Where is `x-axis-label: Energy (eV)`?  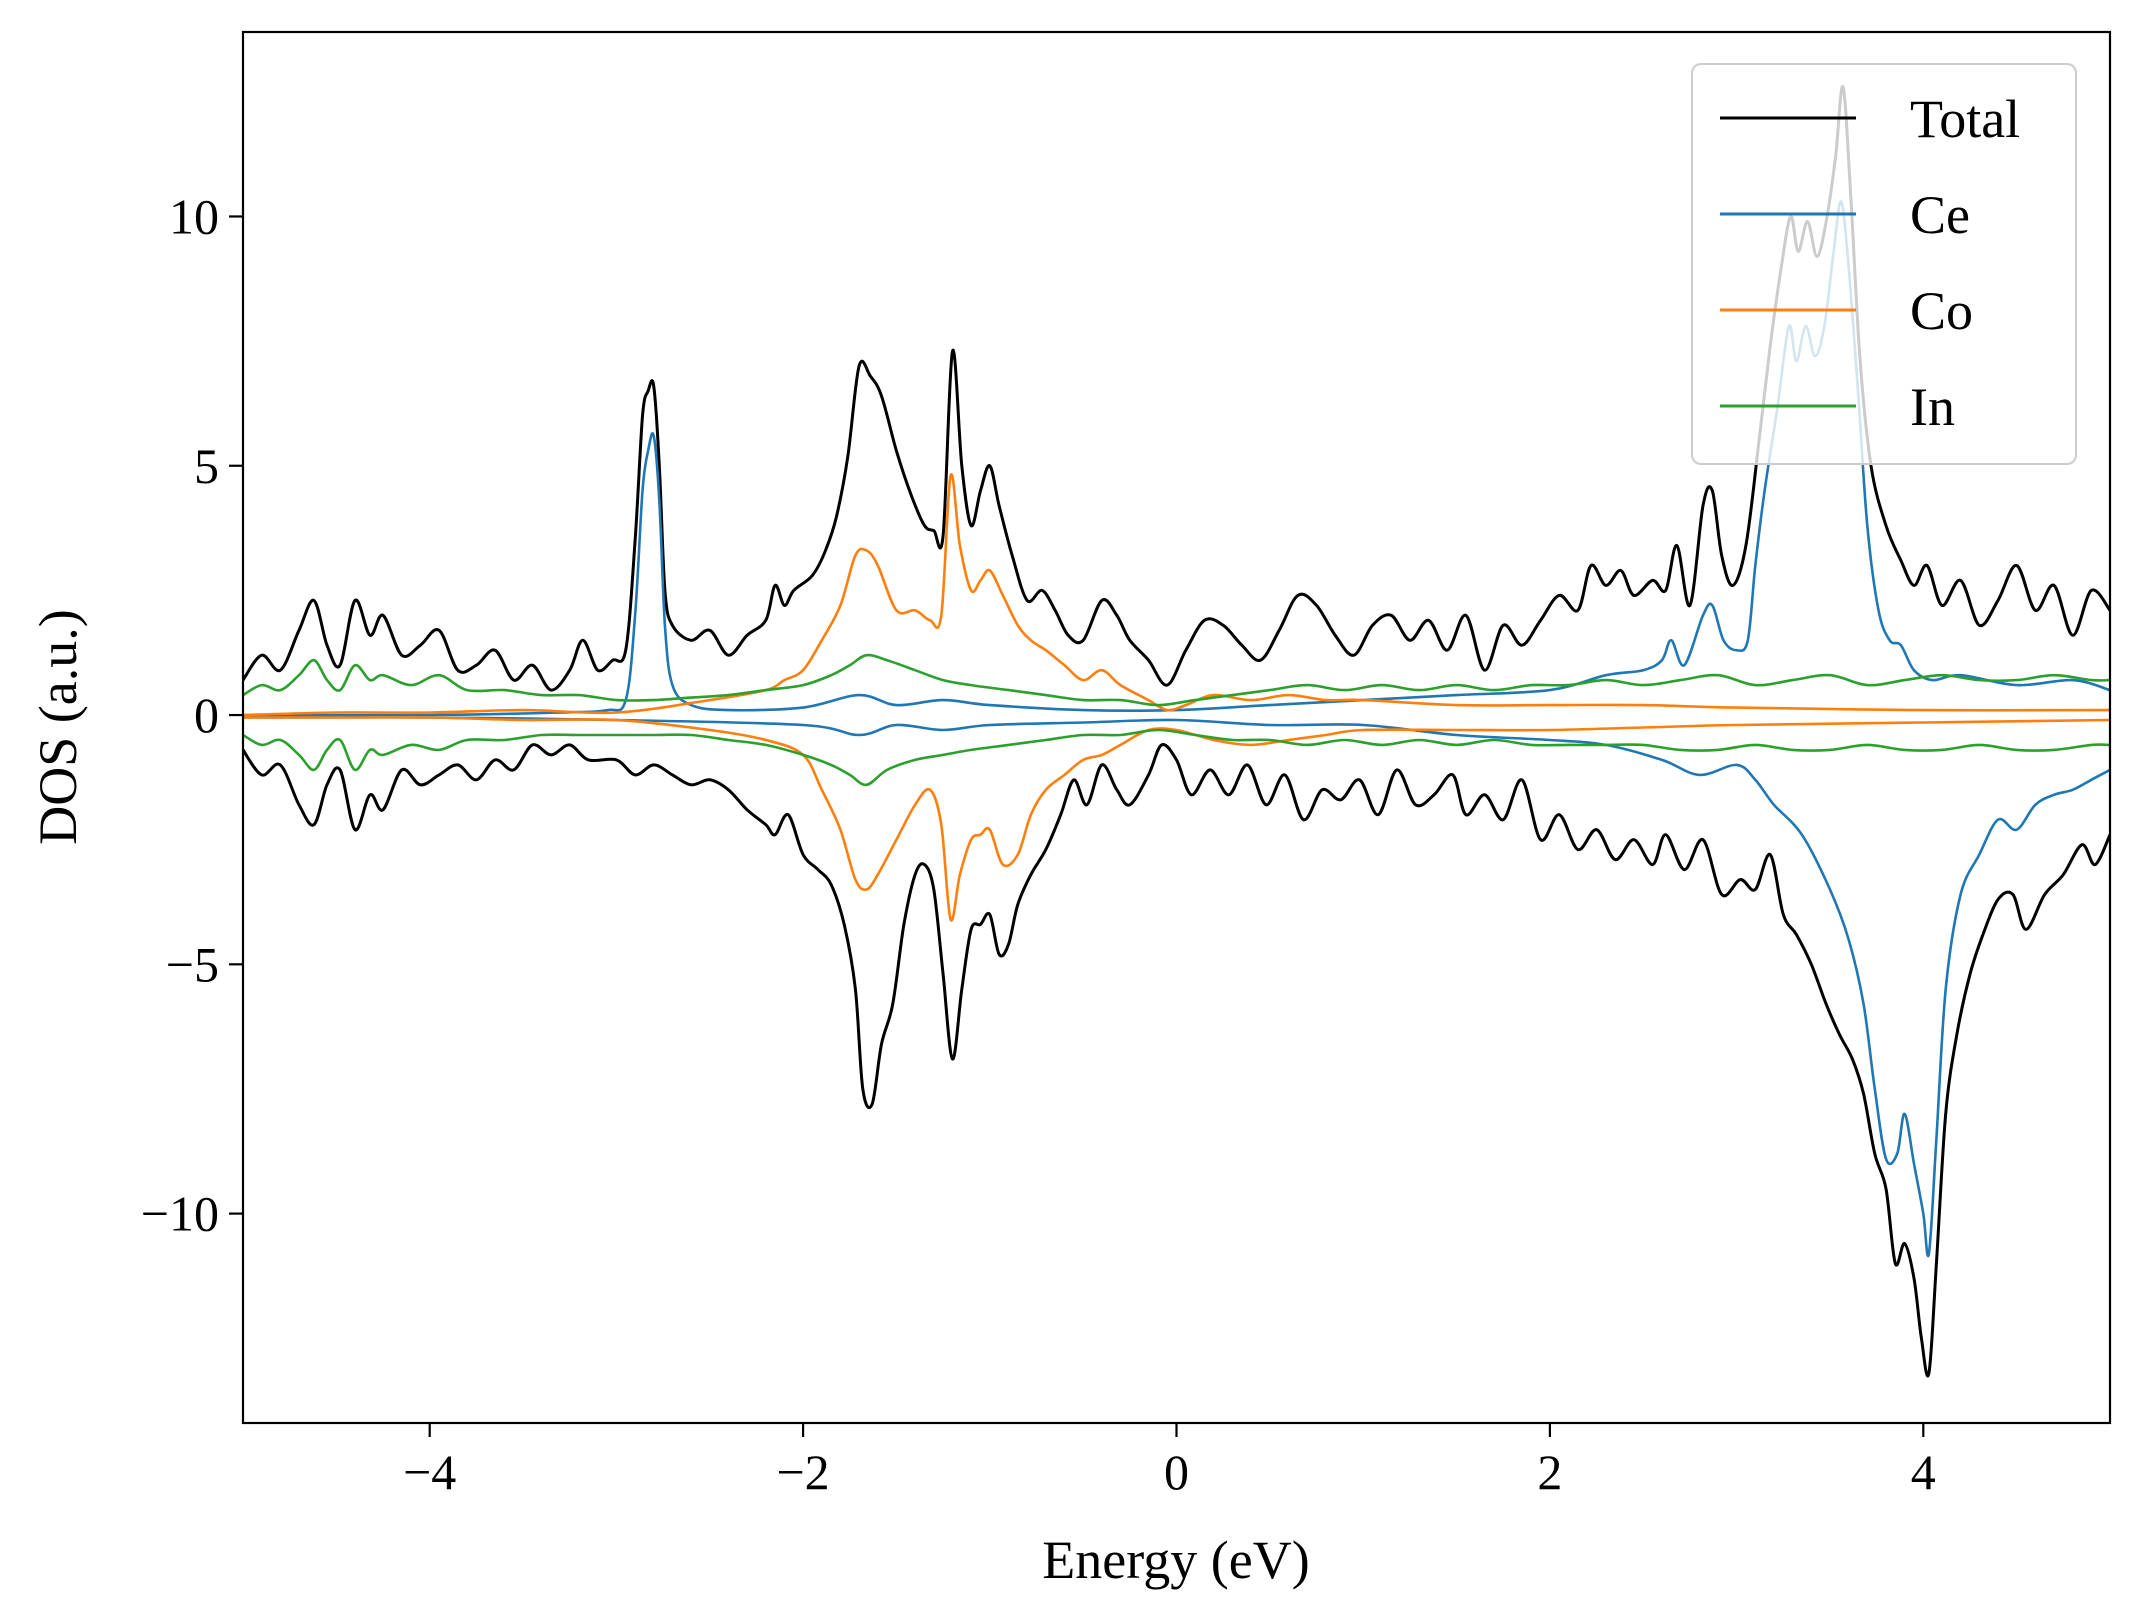 x-axis-label: Energy (eV) is located at coordinates (1175, 1560).